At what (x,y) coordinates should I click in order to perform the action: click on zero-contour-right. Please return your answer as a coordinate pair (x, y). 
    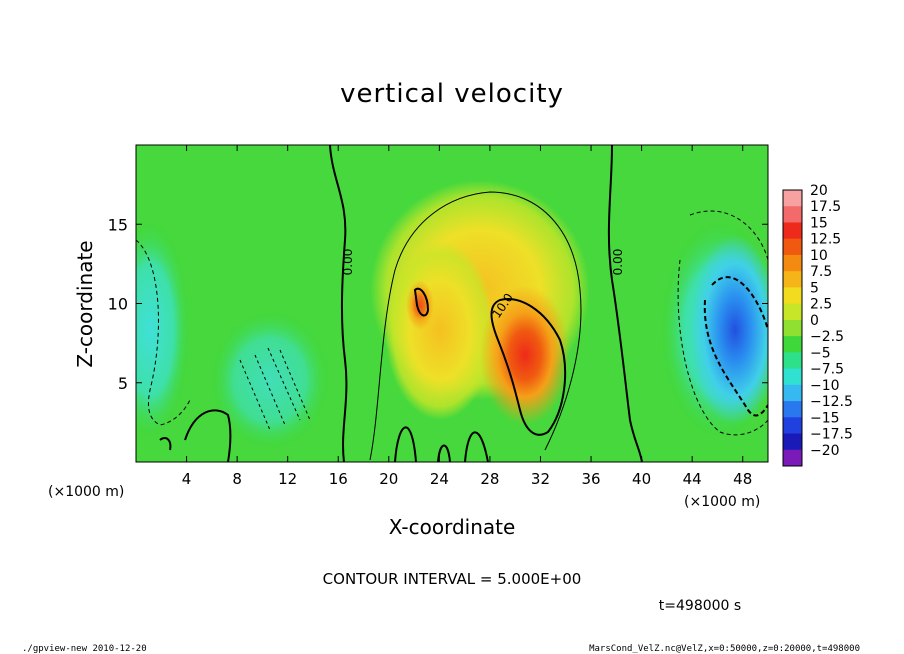
    Looking at the image, I should click on (625, 303).